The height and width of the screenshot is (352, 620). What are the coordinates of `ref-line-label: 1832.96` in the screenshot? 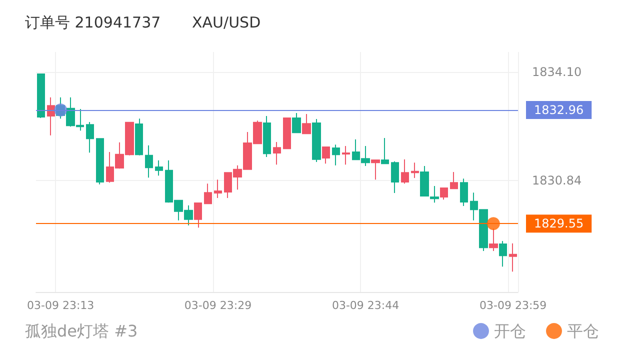 It's located at (559, 110).